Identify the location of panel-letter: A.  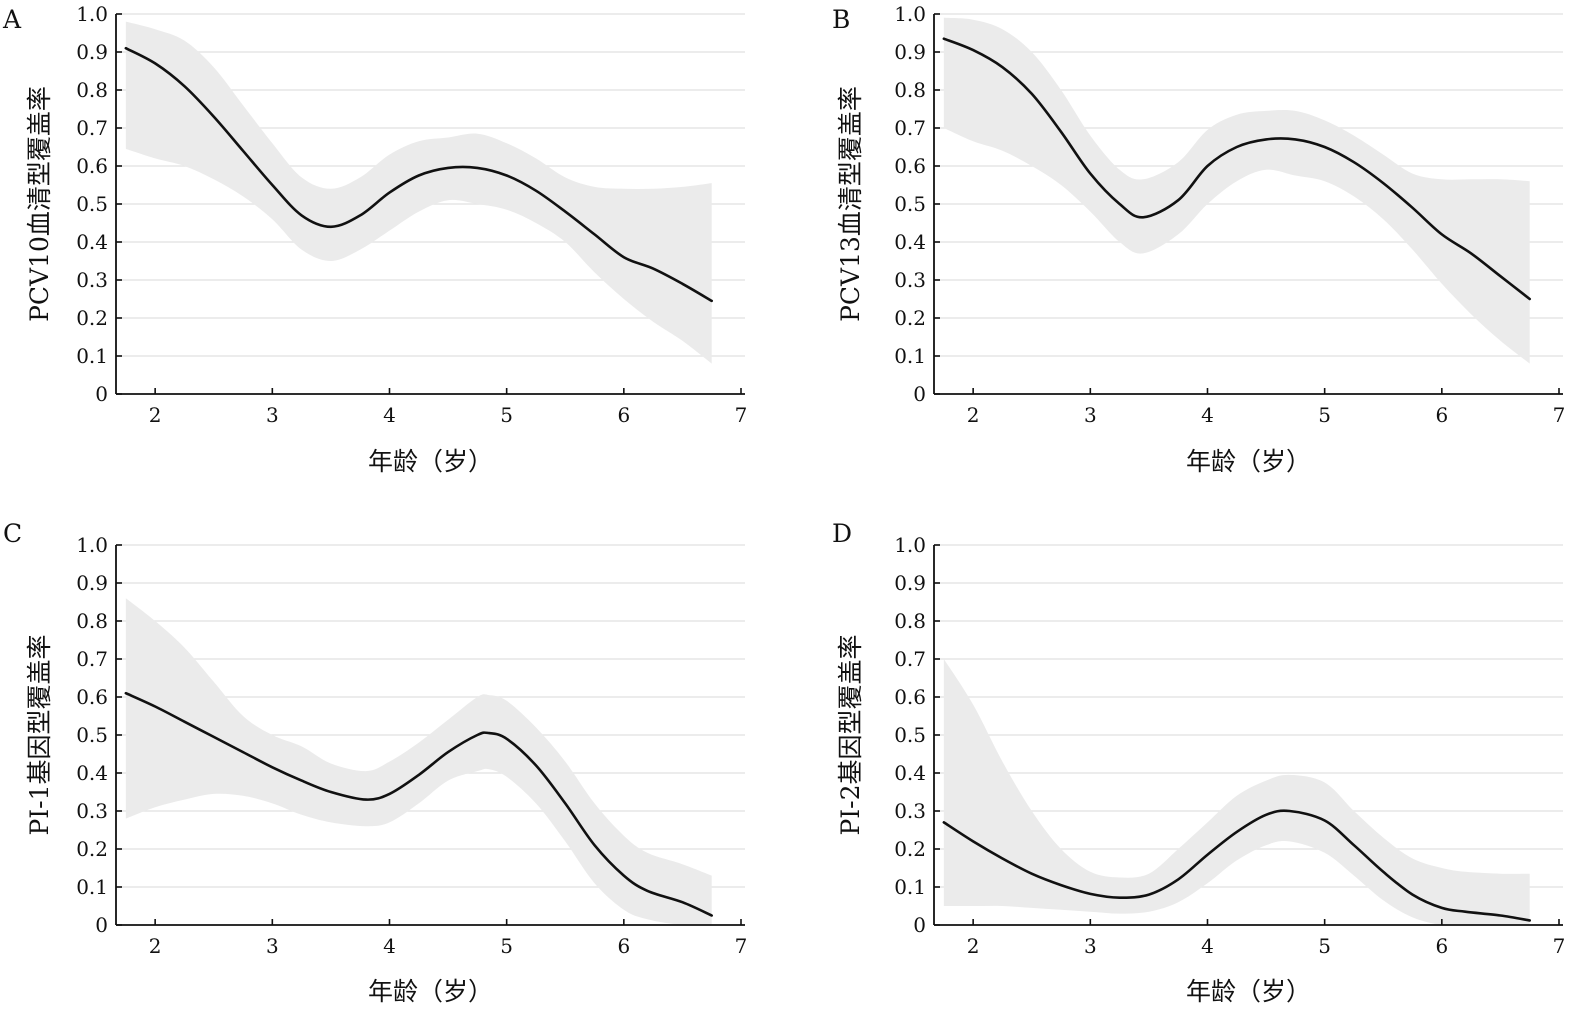
(12, 19).